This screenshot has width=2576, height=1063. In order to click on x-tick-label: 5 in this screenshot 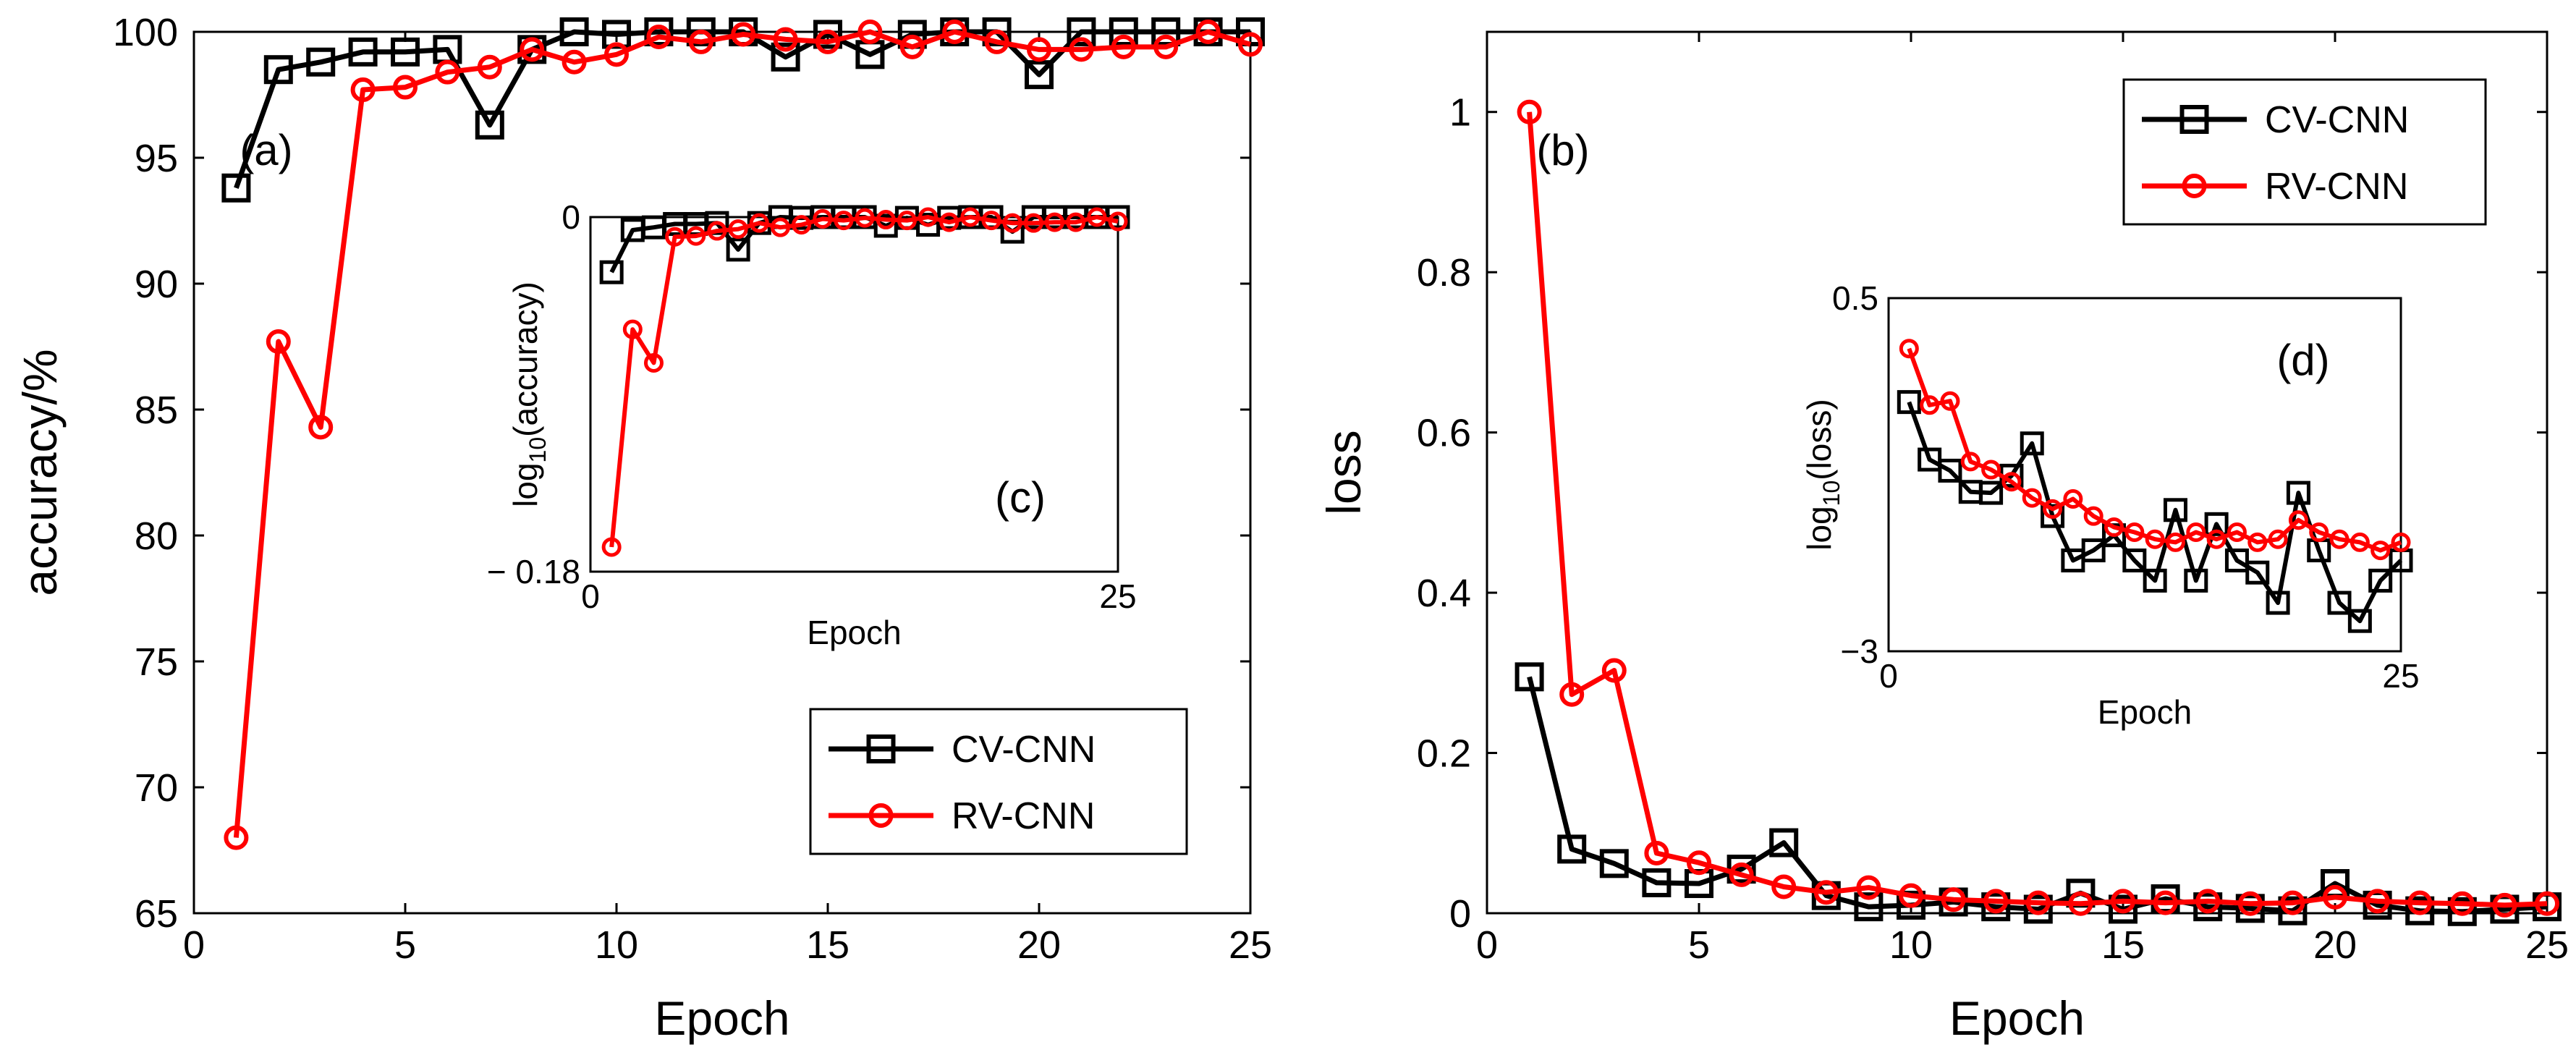, I will do `click(1699, 945)`.